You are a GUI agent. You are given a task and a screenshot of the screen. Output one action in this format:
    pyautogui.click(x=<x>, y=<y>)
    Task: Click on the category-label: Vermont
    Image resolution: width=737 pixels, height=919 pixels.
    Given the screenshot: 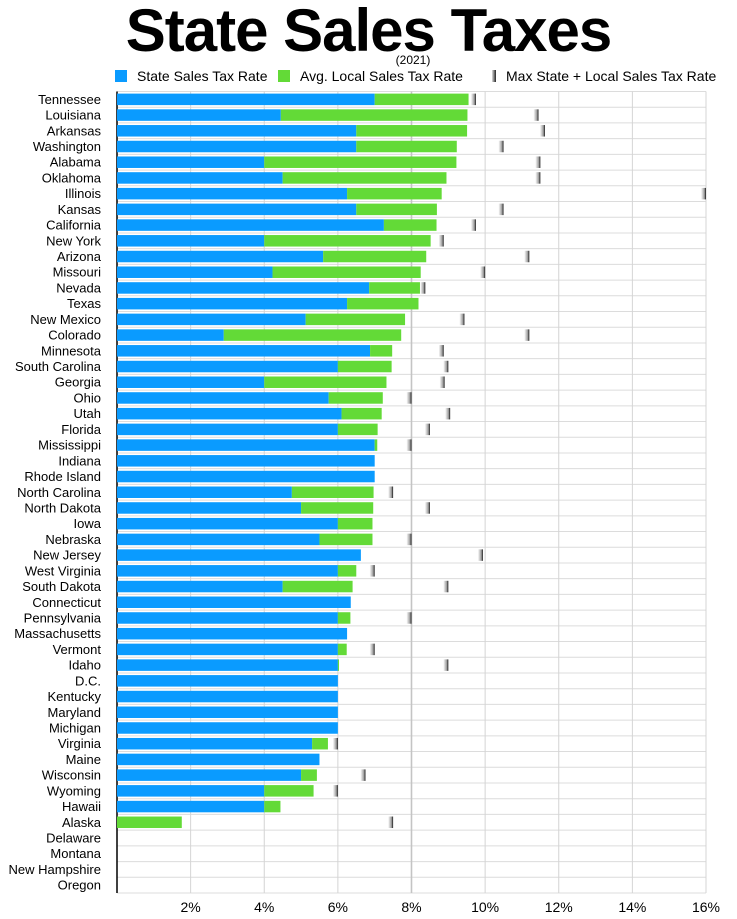 What is the action you would take?
    pyautogui.click(x=77, y=649)
    